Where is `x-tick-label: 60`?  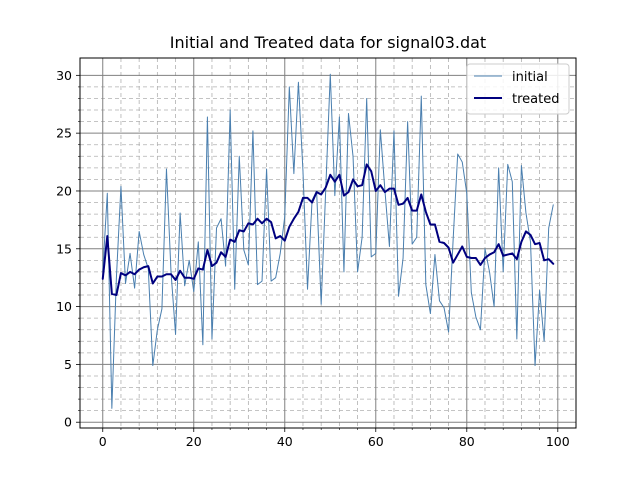
x-tick-label: 60 is located at coordinates (376, 441).